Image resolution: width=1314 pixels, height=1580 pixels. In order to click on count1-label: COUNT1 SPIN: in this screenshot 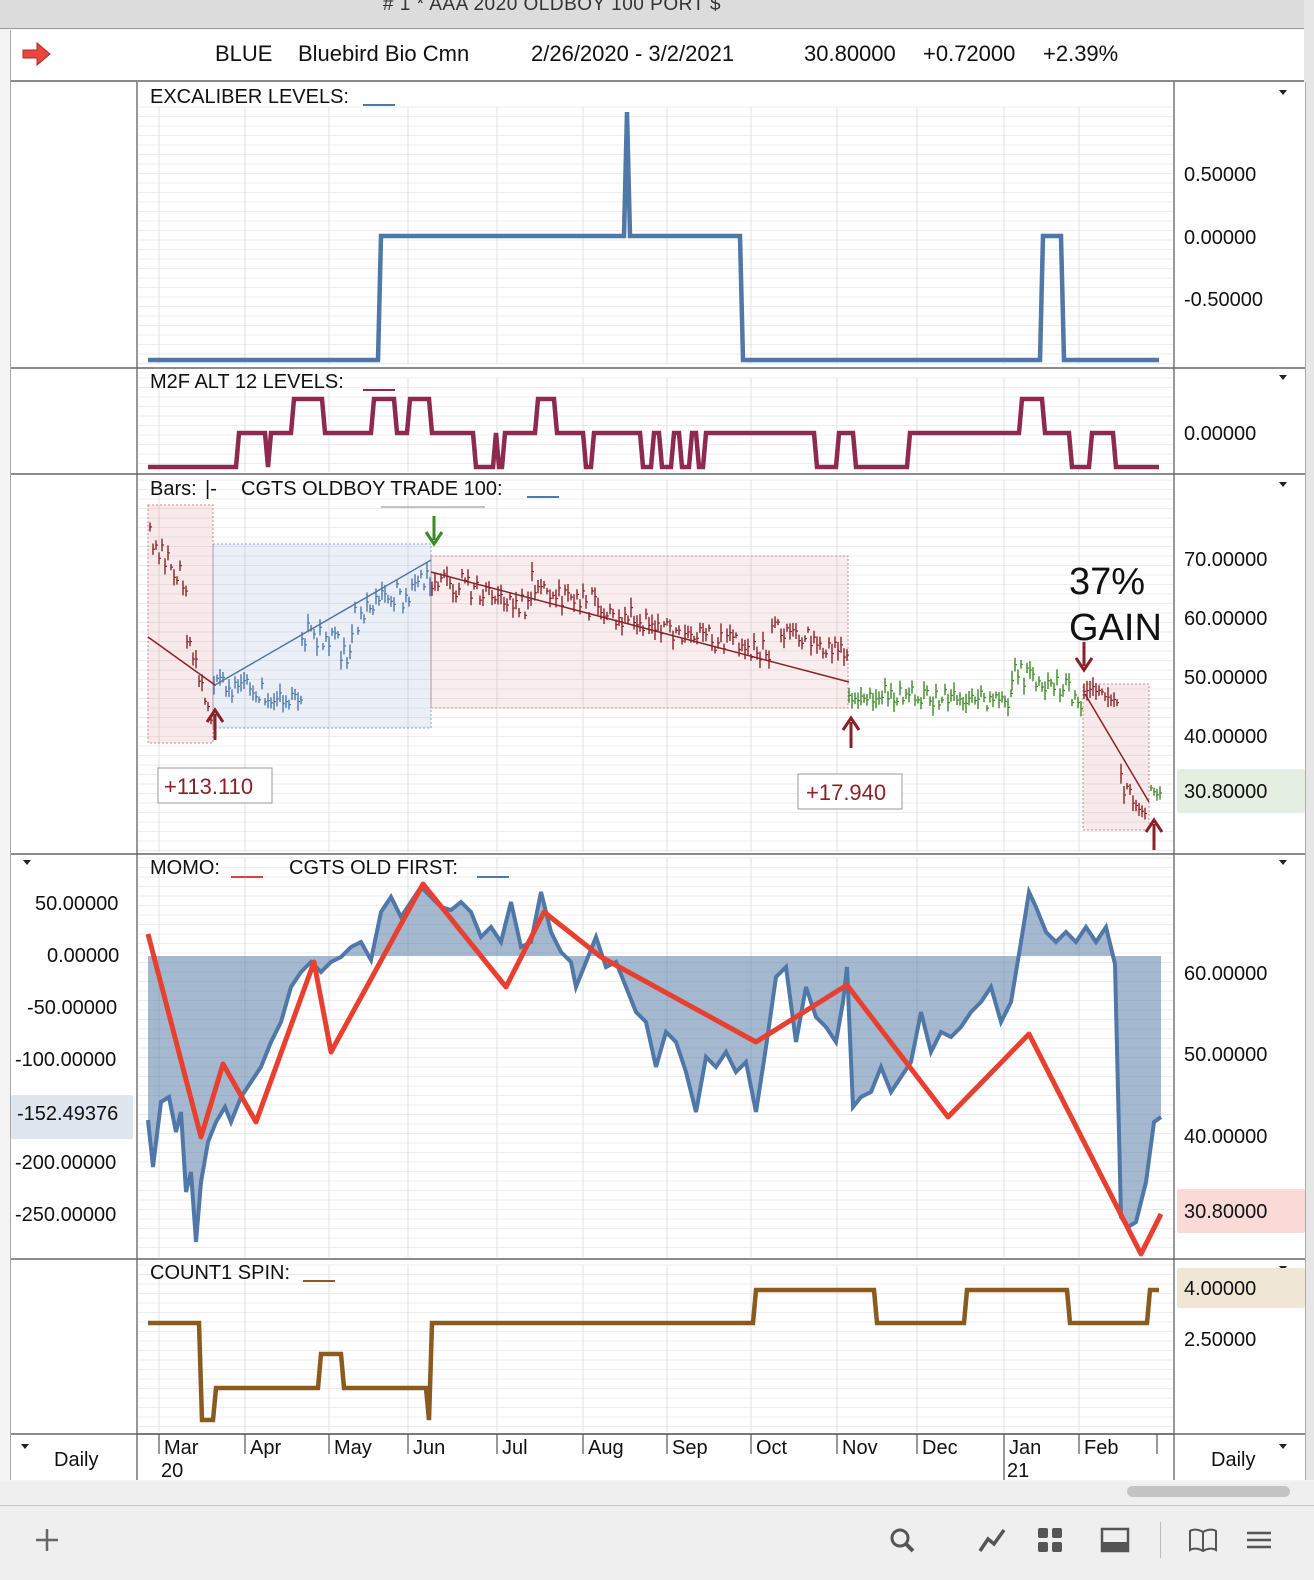, I will do `click(220, 1273)`.